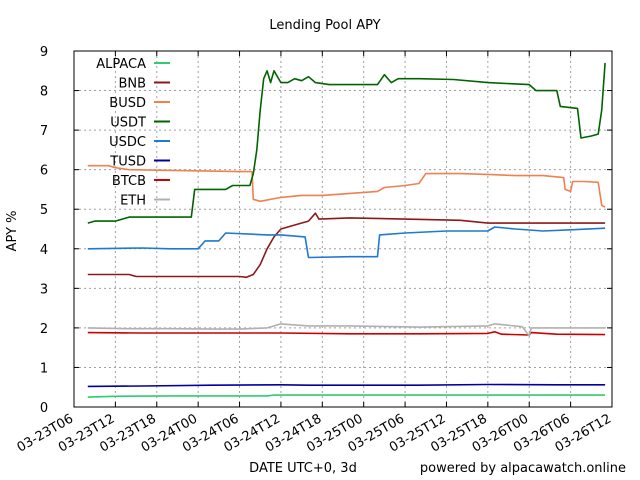  What do you see at coordinates (346, 330) in the screenshot?
I see `series-line-eth` at bounding box center [346, 330].